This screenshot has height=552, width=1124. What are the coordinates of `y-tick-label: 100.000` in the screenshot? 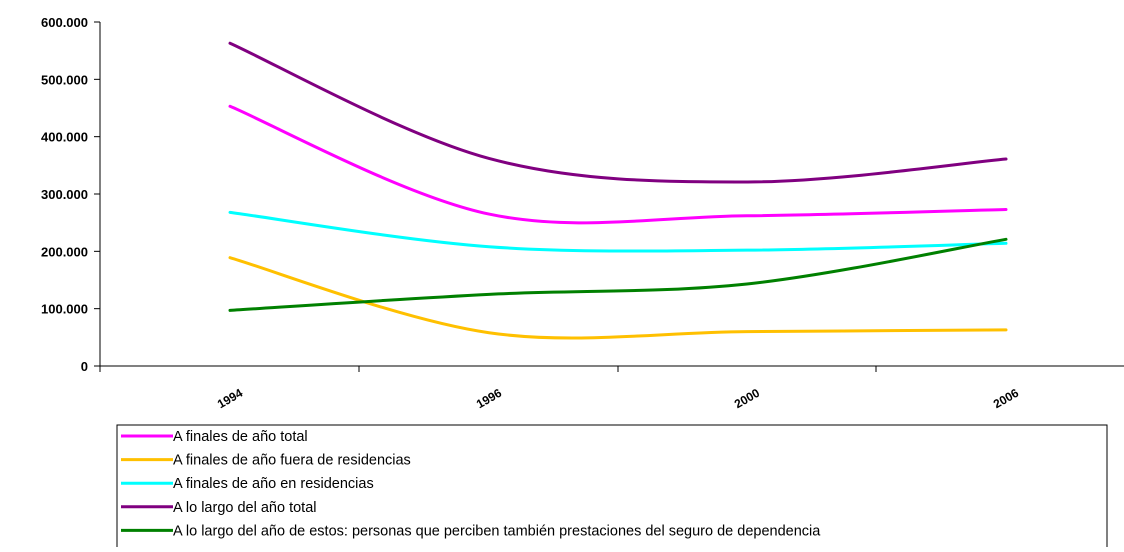 It's located at (64, 309).